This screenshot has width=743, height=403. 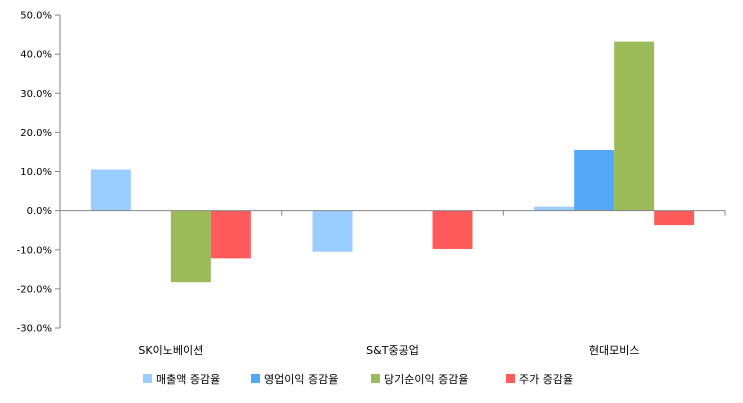 What do you see at coordinates (36, 172) in the screenshot?
I see `y-tick-label: 10.0%` at bounding box center [36, 172].